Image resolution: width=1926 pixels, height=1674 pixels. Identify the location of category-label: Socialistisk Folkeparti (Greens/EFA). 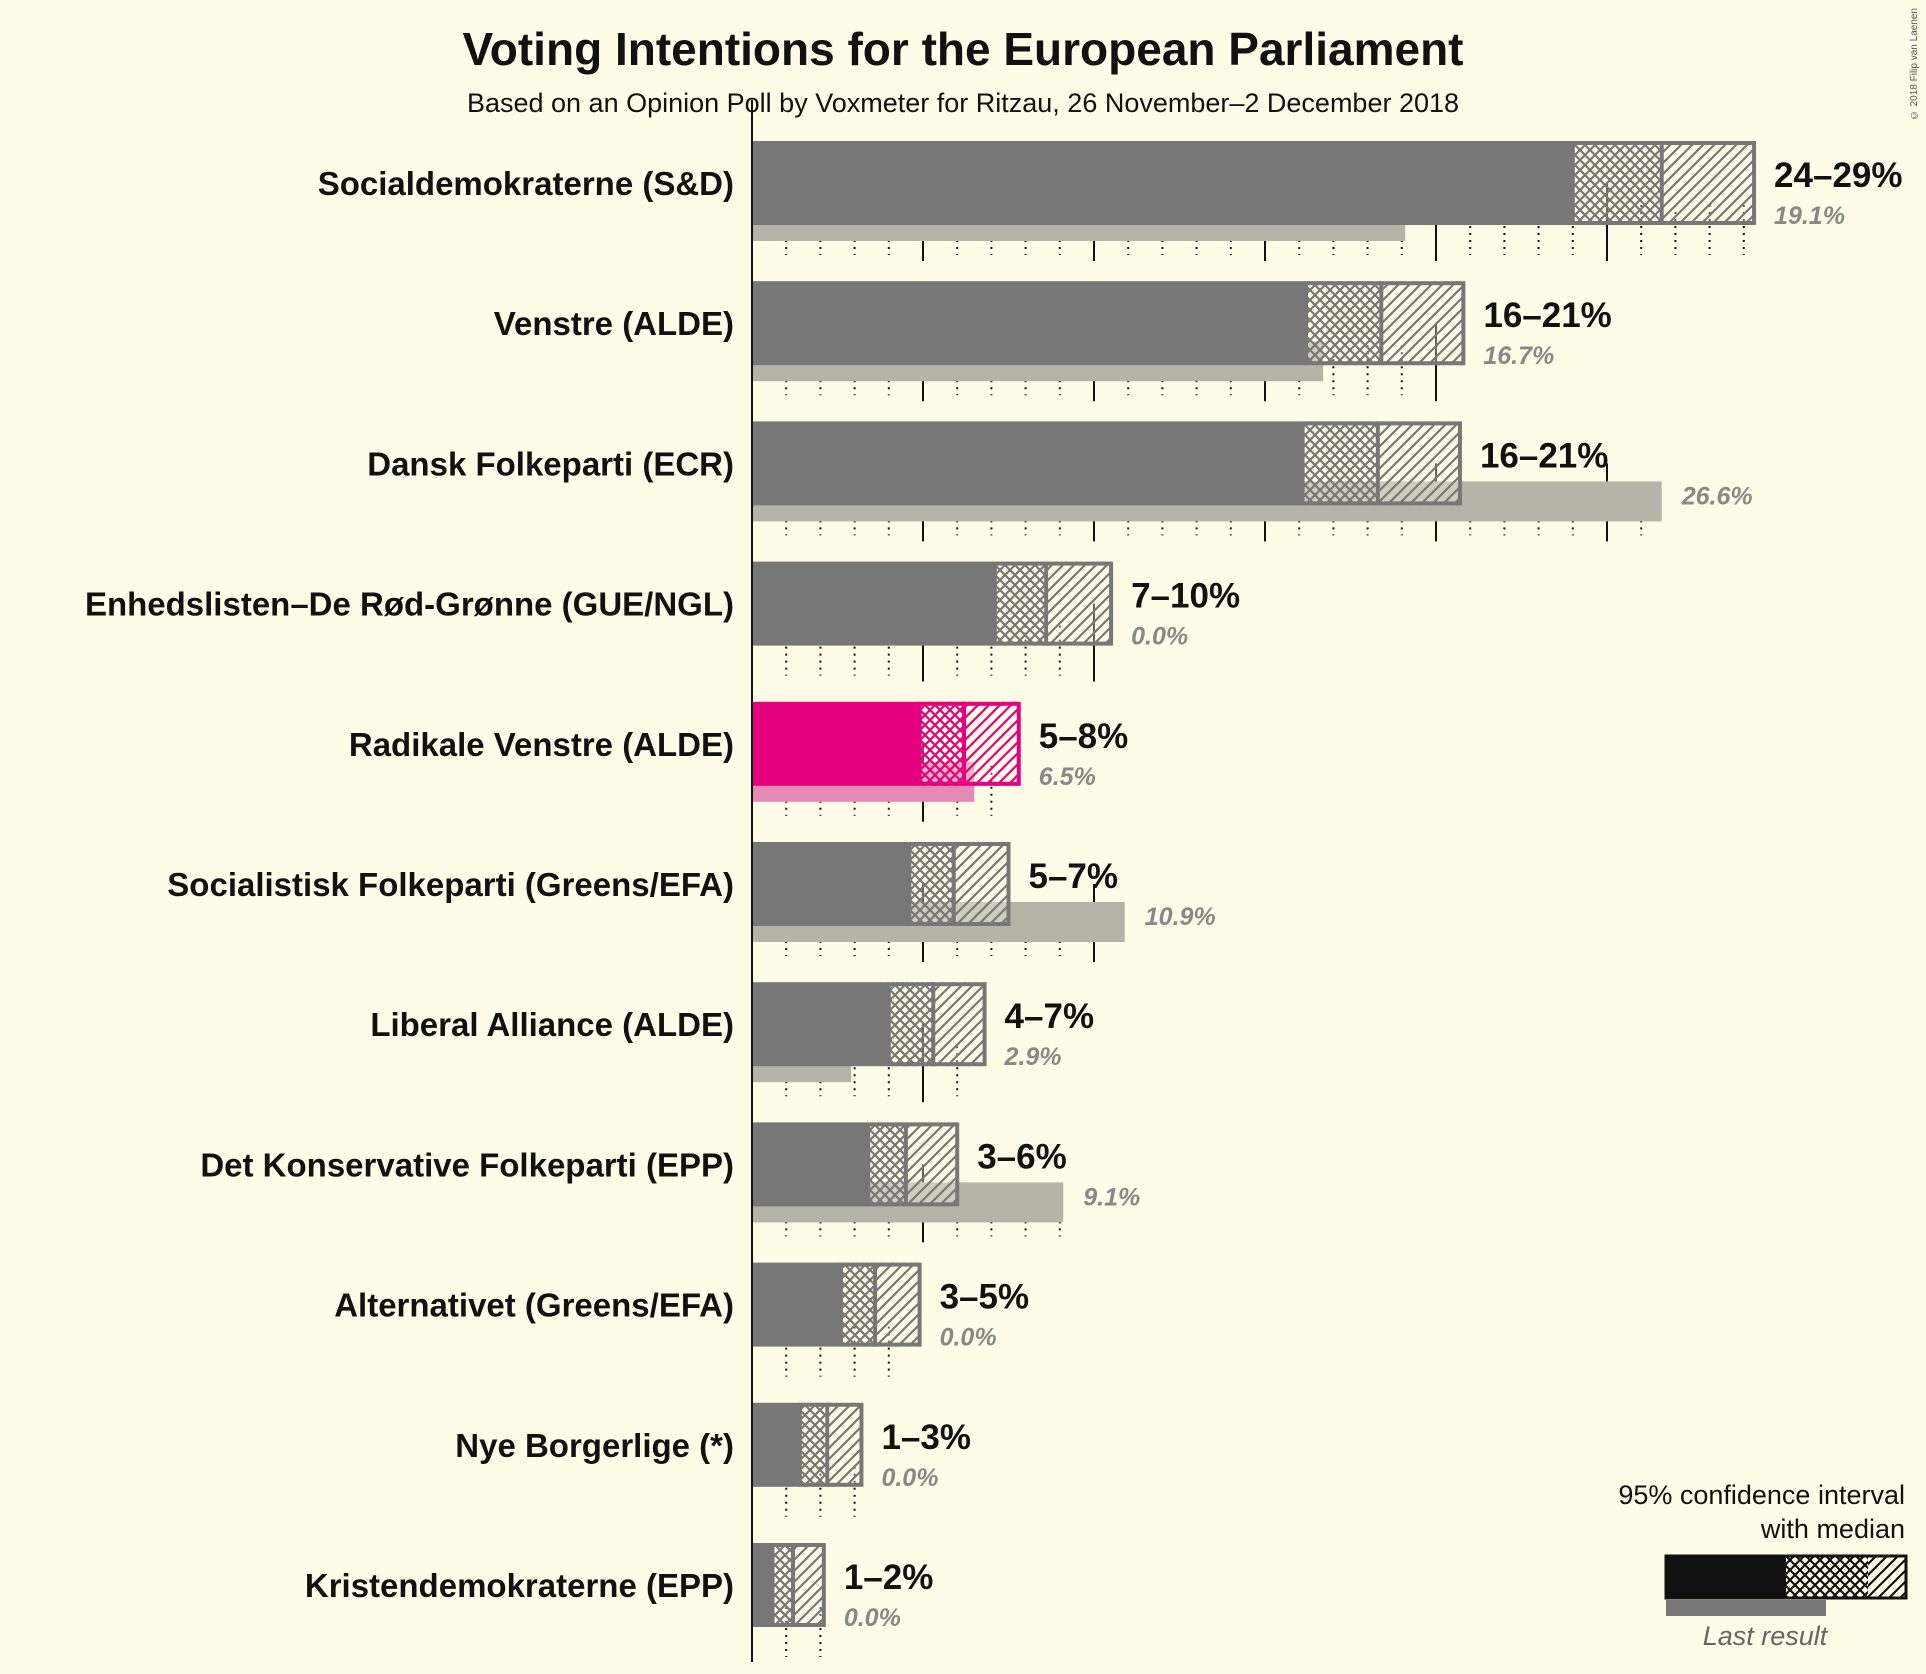
(450, 884).